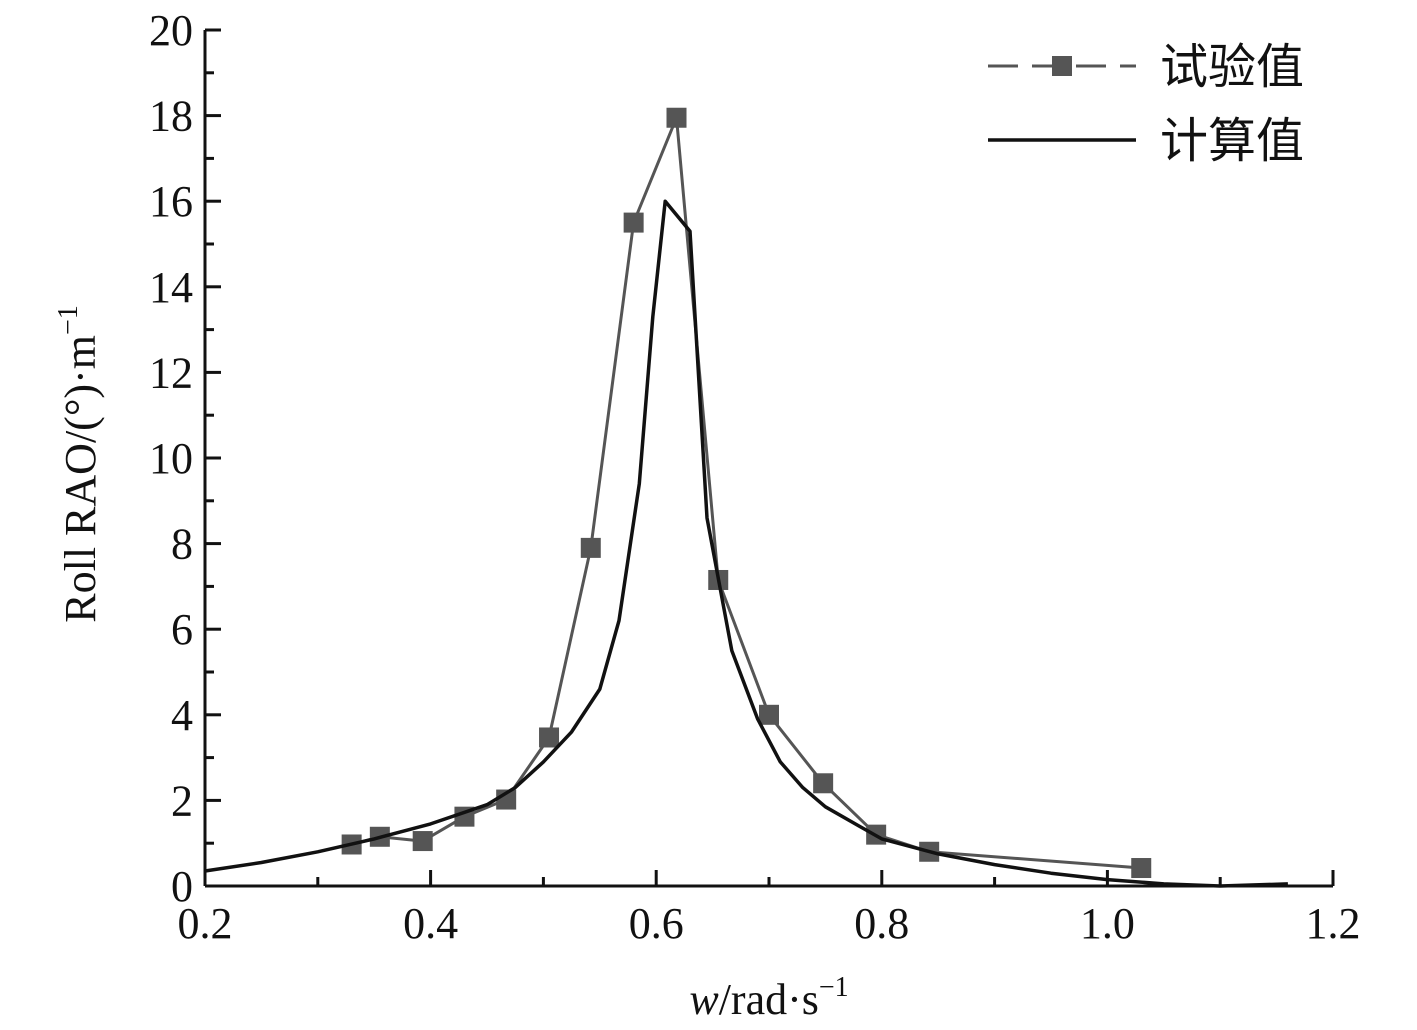 The image size is (1417, 1030). Describe the element at coordinates (171, 458) in the screenshot. I see `y-tick-label: 10` at that location.